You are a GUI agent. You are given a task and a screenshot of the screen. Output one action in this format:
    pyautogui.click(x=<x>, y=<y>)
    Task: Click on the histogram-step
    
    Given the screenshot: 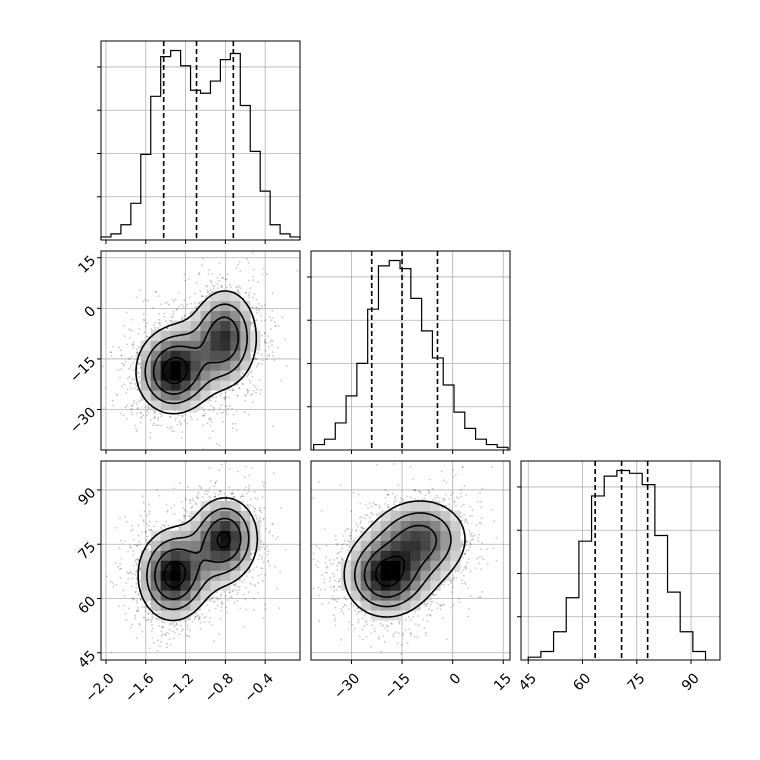 What is the action you would take?
    pyautogui.click(x=200, y=144)
    